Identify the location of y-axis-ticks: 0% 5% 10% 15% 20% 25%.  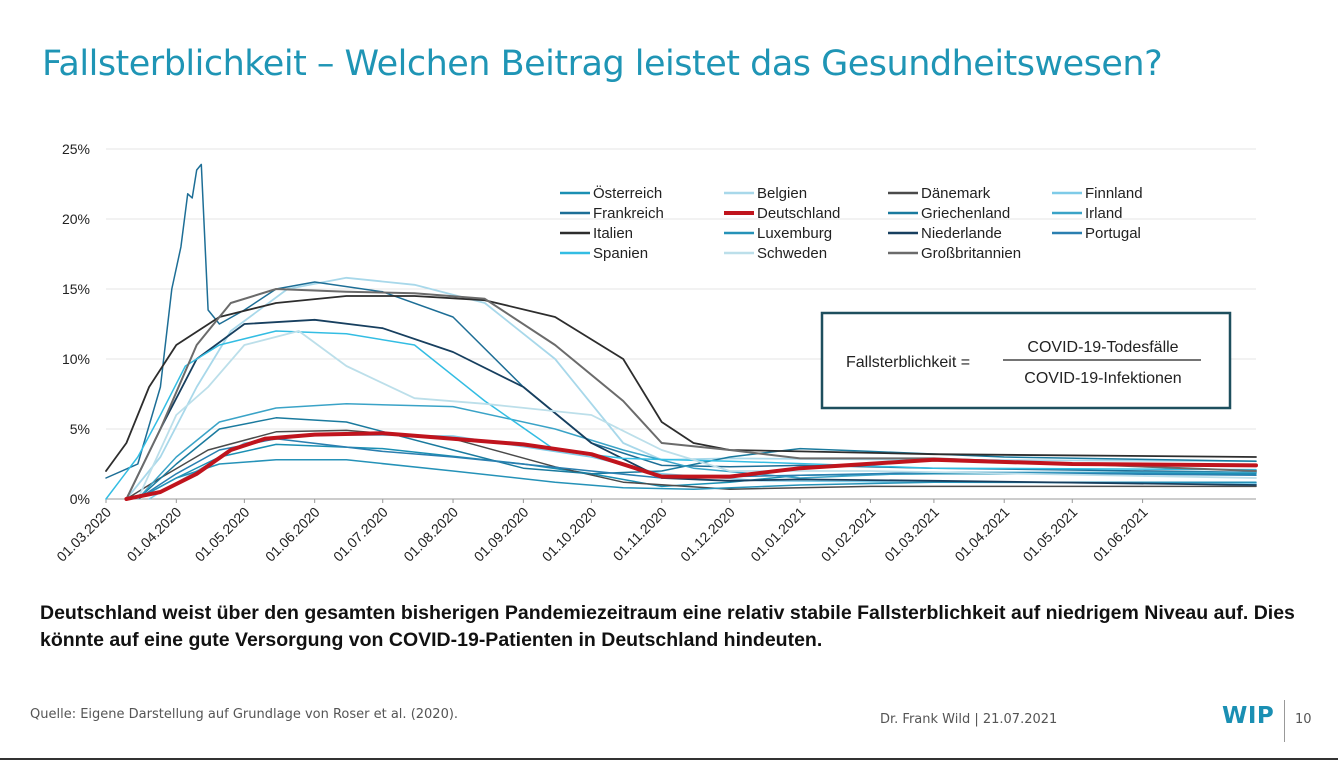
(76, 324).